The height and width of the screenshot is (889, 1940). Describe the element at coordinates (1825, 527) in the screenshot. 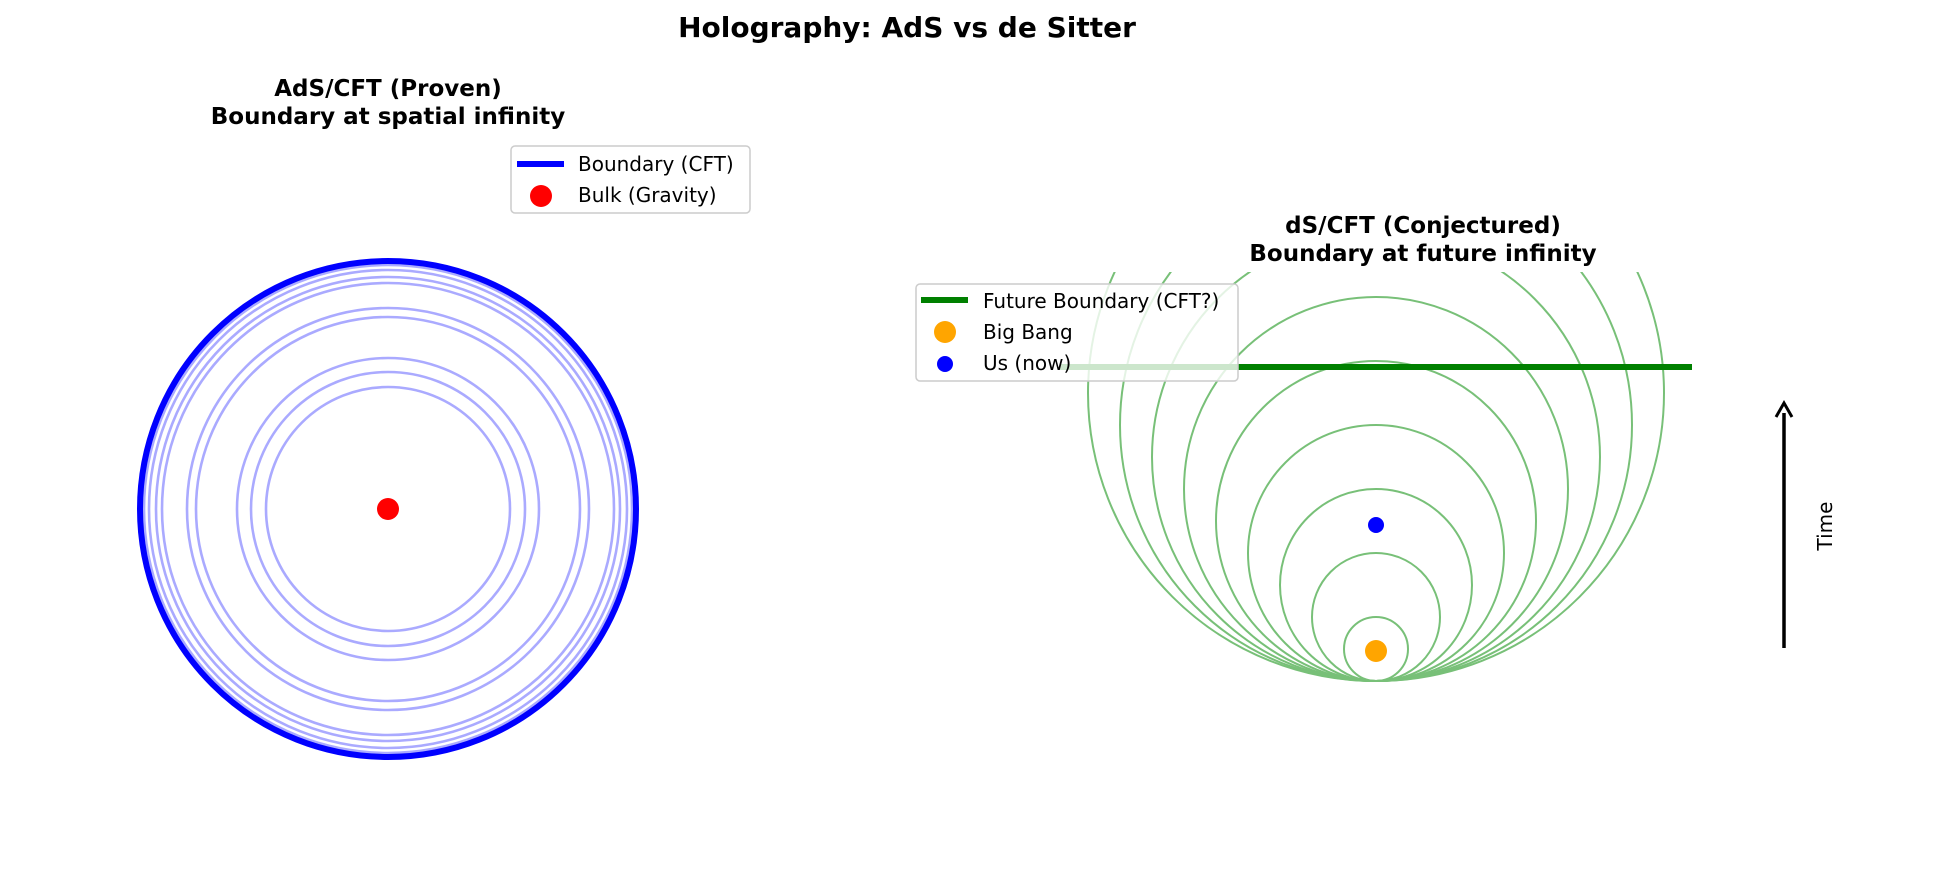

I see `time-label: Time` at that location.